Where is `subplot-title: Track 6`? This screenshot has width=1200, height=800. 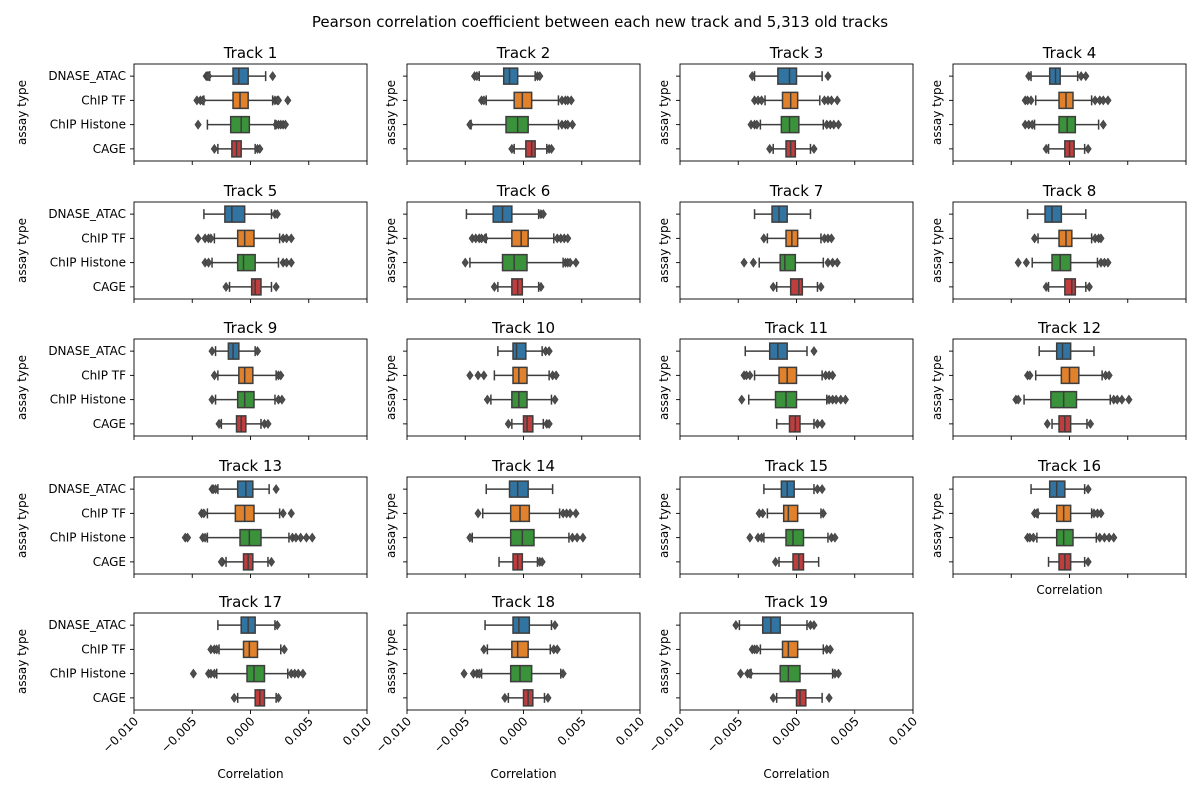
subplot-title: Track 6 is located at coordinates (523, 191).